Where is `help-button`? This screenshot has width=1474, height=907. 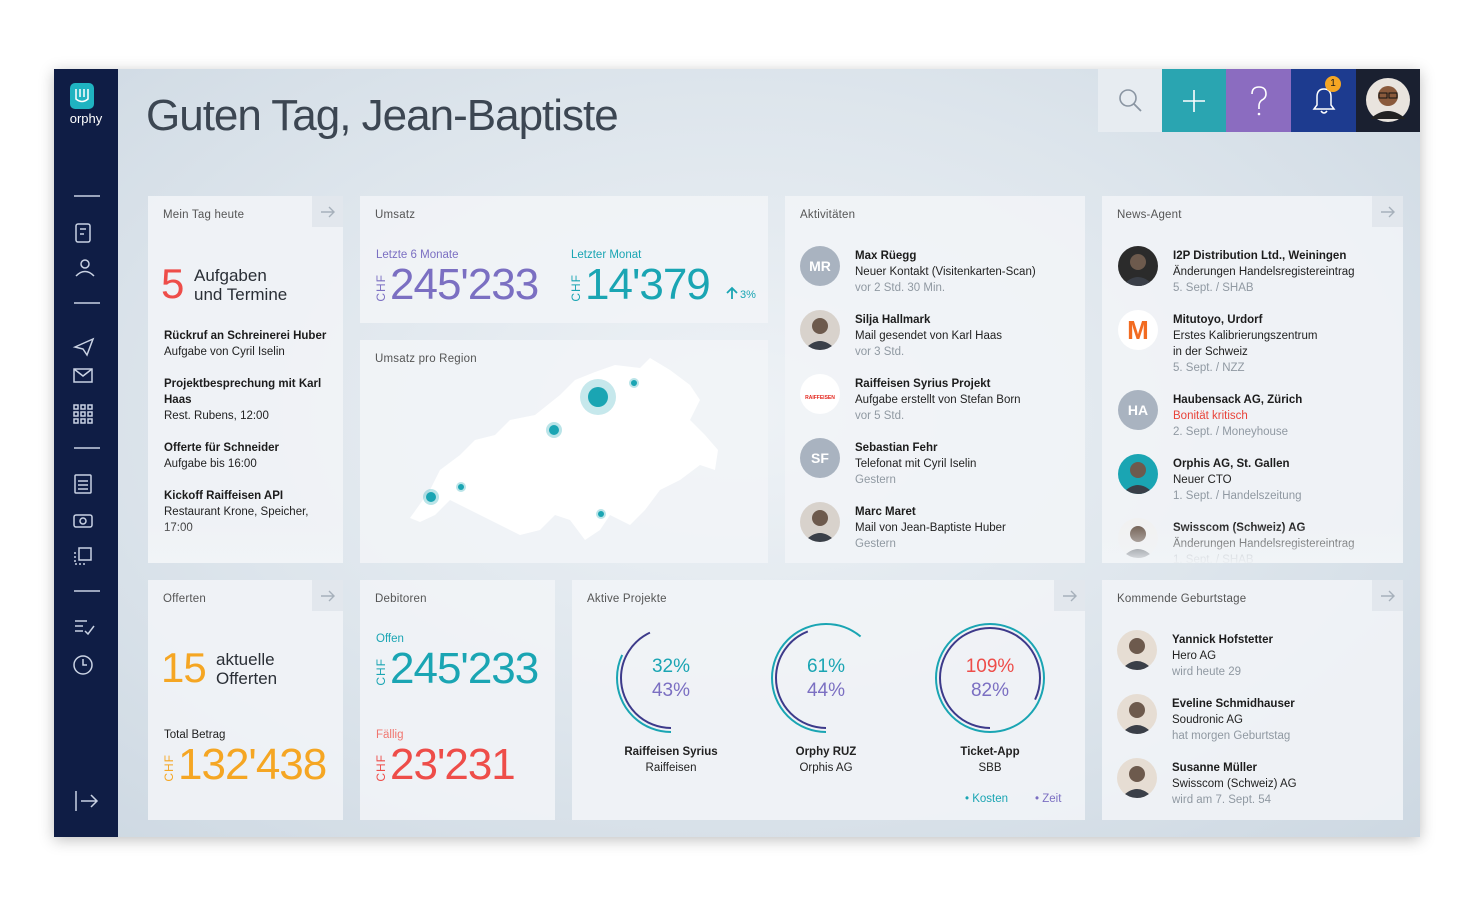
help-button is located at coordinates (1258, 100).